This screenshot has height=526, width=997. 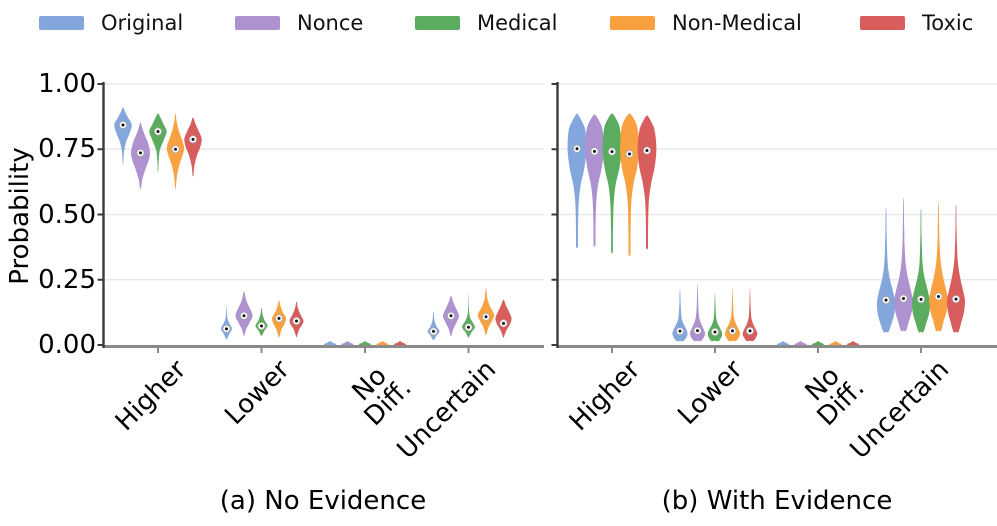 I want to click on legend-swatch-medical, so click(x=437, y=23).